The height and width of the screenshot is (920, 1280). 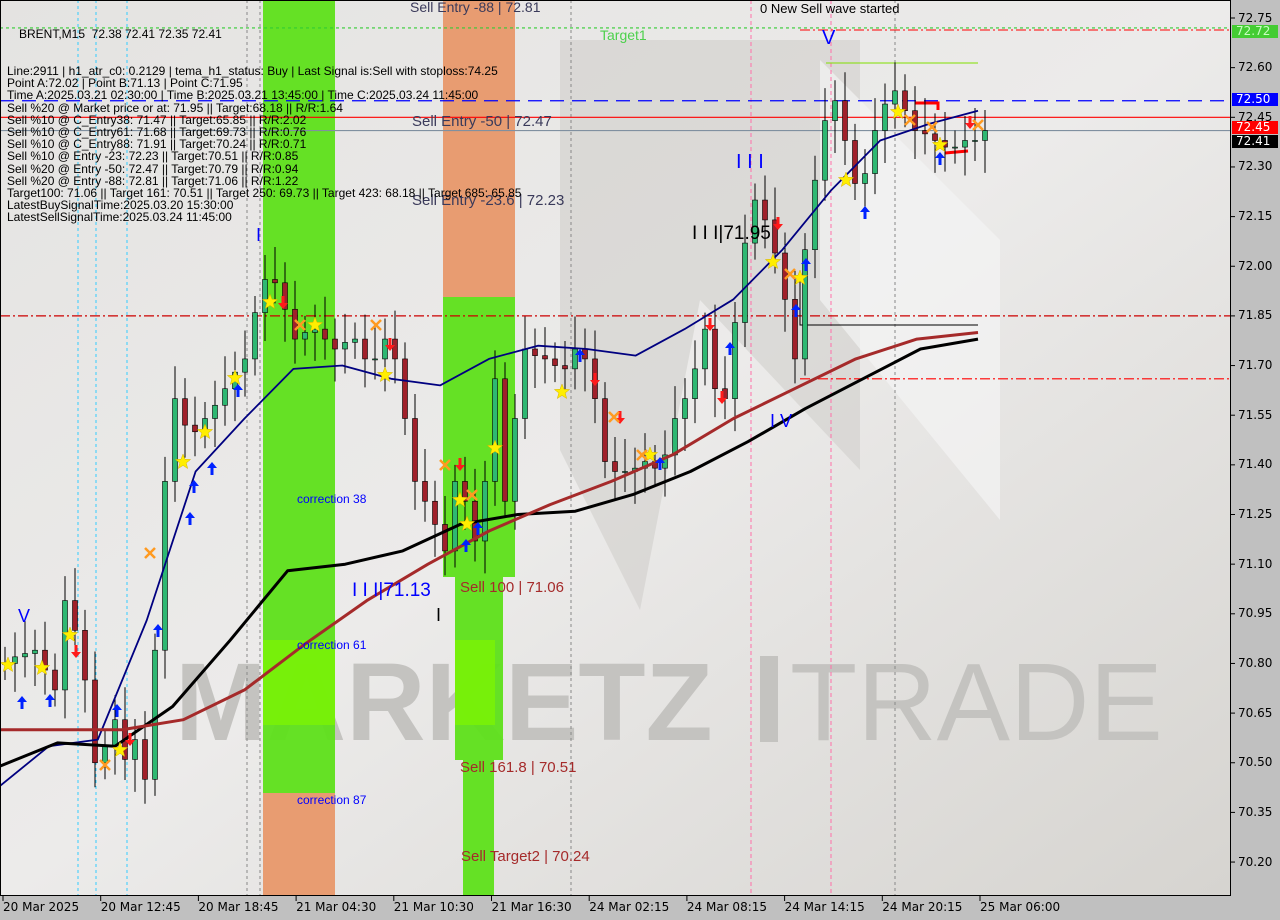 I want to click on annotation-sell-100: Sell 100 | 71.06, so click(x=512, y=587).